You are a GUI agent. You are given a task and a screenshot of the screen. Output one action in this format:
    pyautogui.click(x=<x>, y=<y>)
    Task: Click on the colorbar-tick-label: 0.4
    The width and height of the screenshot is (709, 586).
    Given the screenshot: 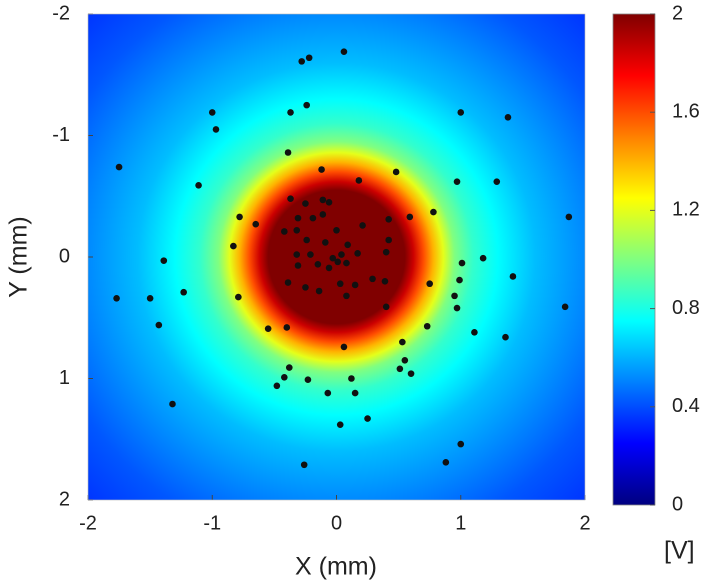 What is the action you would take?
    pyautogui.click(x=686, y=406)
    